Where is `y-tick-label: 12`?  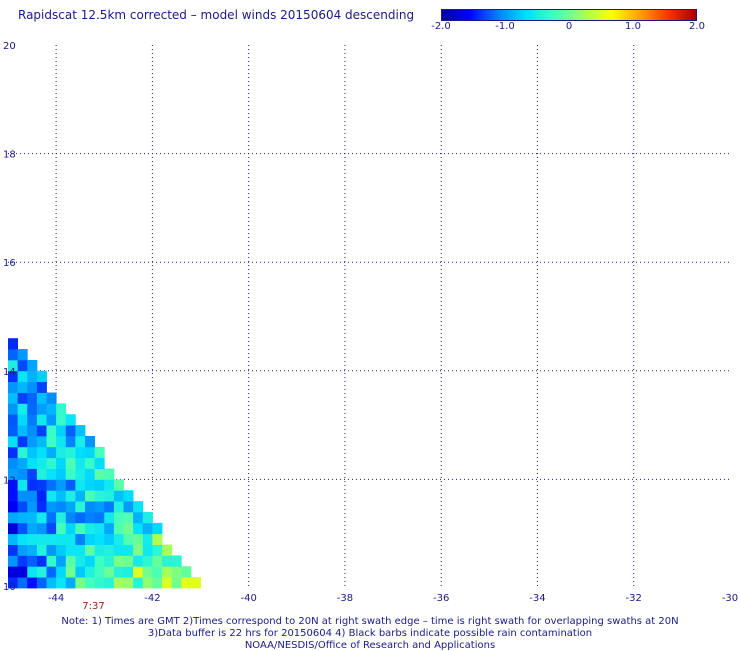
y-tick-label: 12 is located at coordinates (9, 480).